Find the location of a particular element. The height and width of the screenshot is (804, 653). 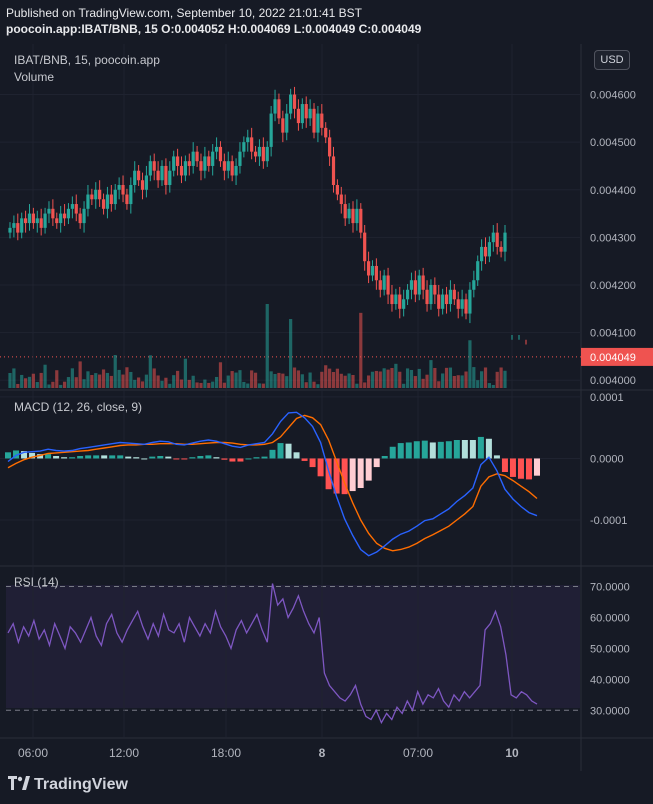

tradingview-brand: TradingView is located at coordinates (81, 784).